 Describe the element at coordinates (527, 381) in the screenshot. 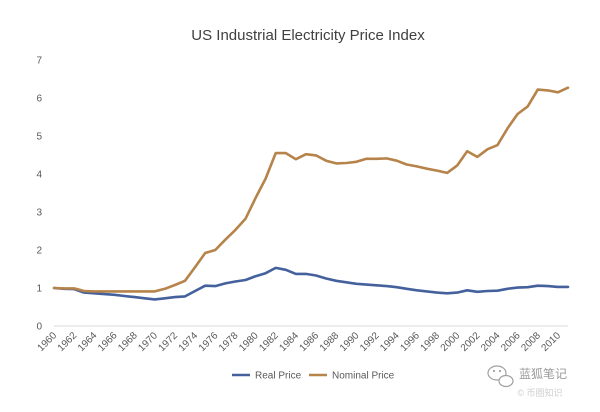

I see `watermark: 蓝狐笔记 © 币圈知识` at that location.